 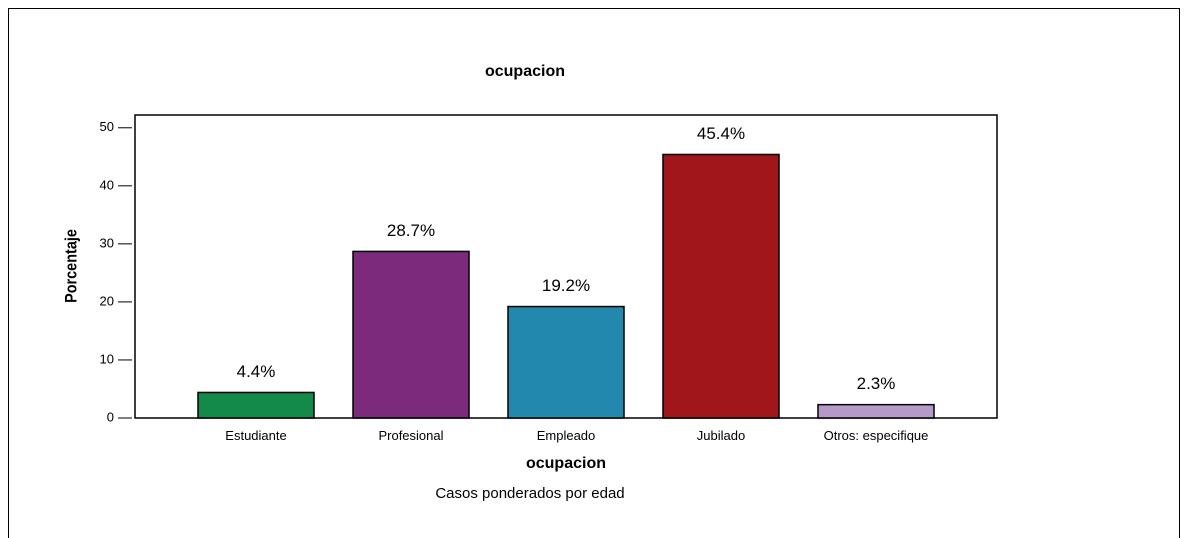 I want to click on note: Casos ponderados por edad, so click(x=529, y=493).